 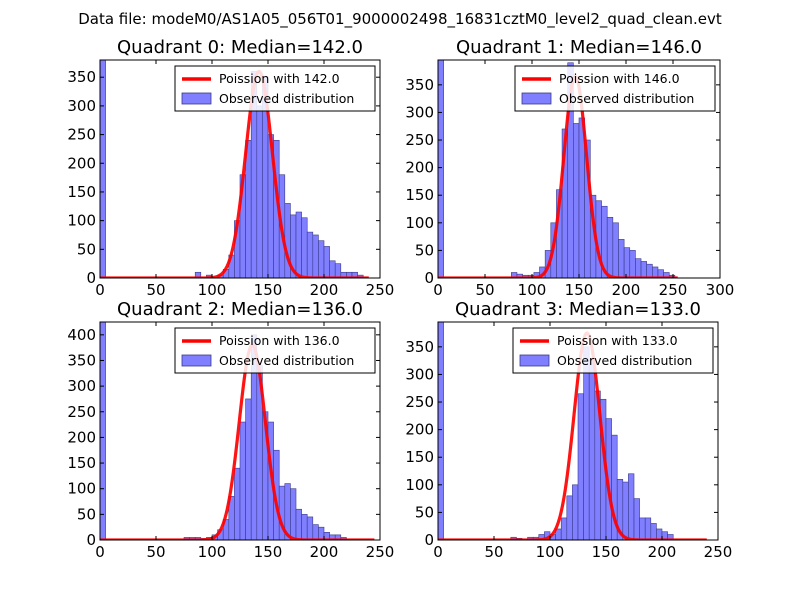 I want to click on legend-bar-swatch, so click(x=196, y=360).